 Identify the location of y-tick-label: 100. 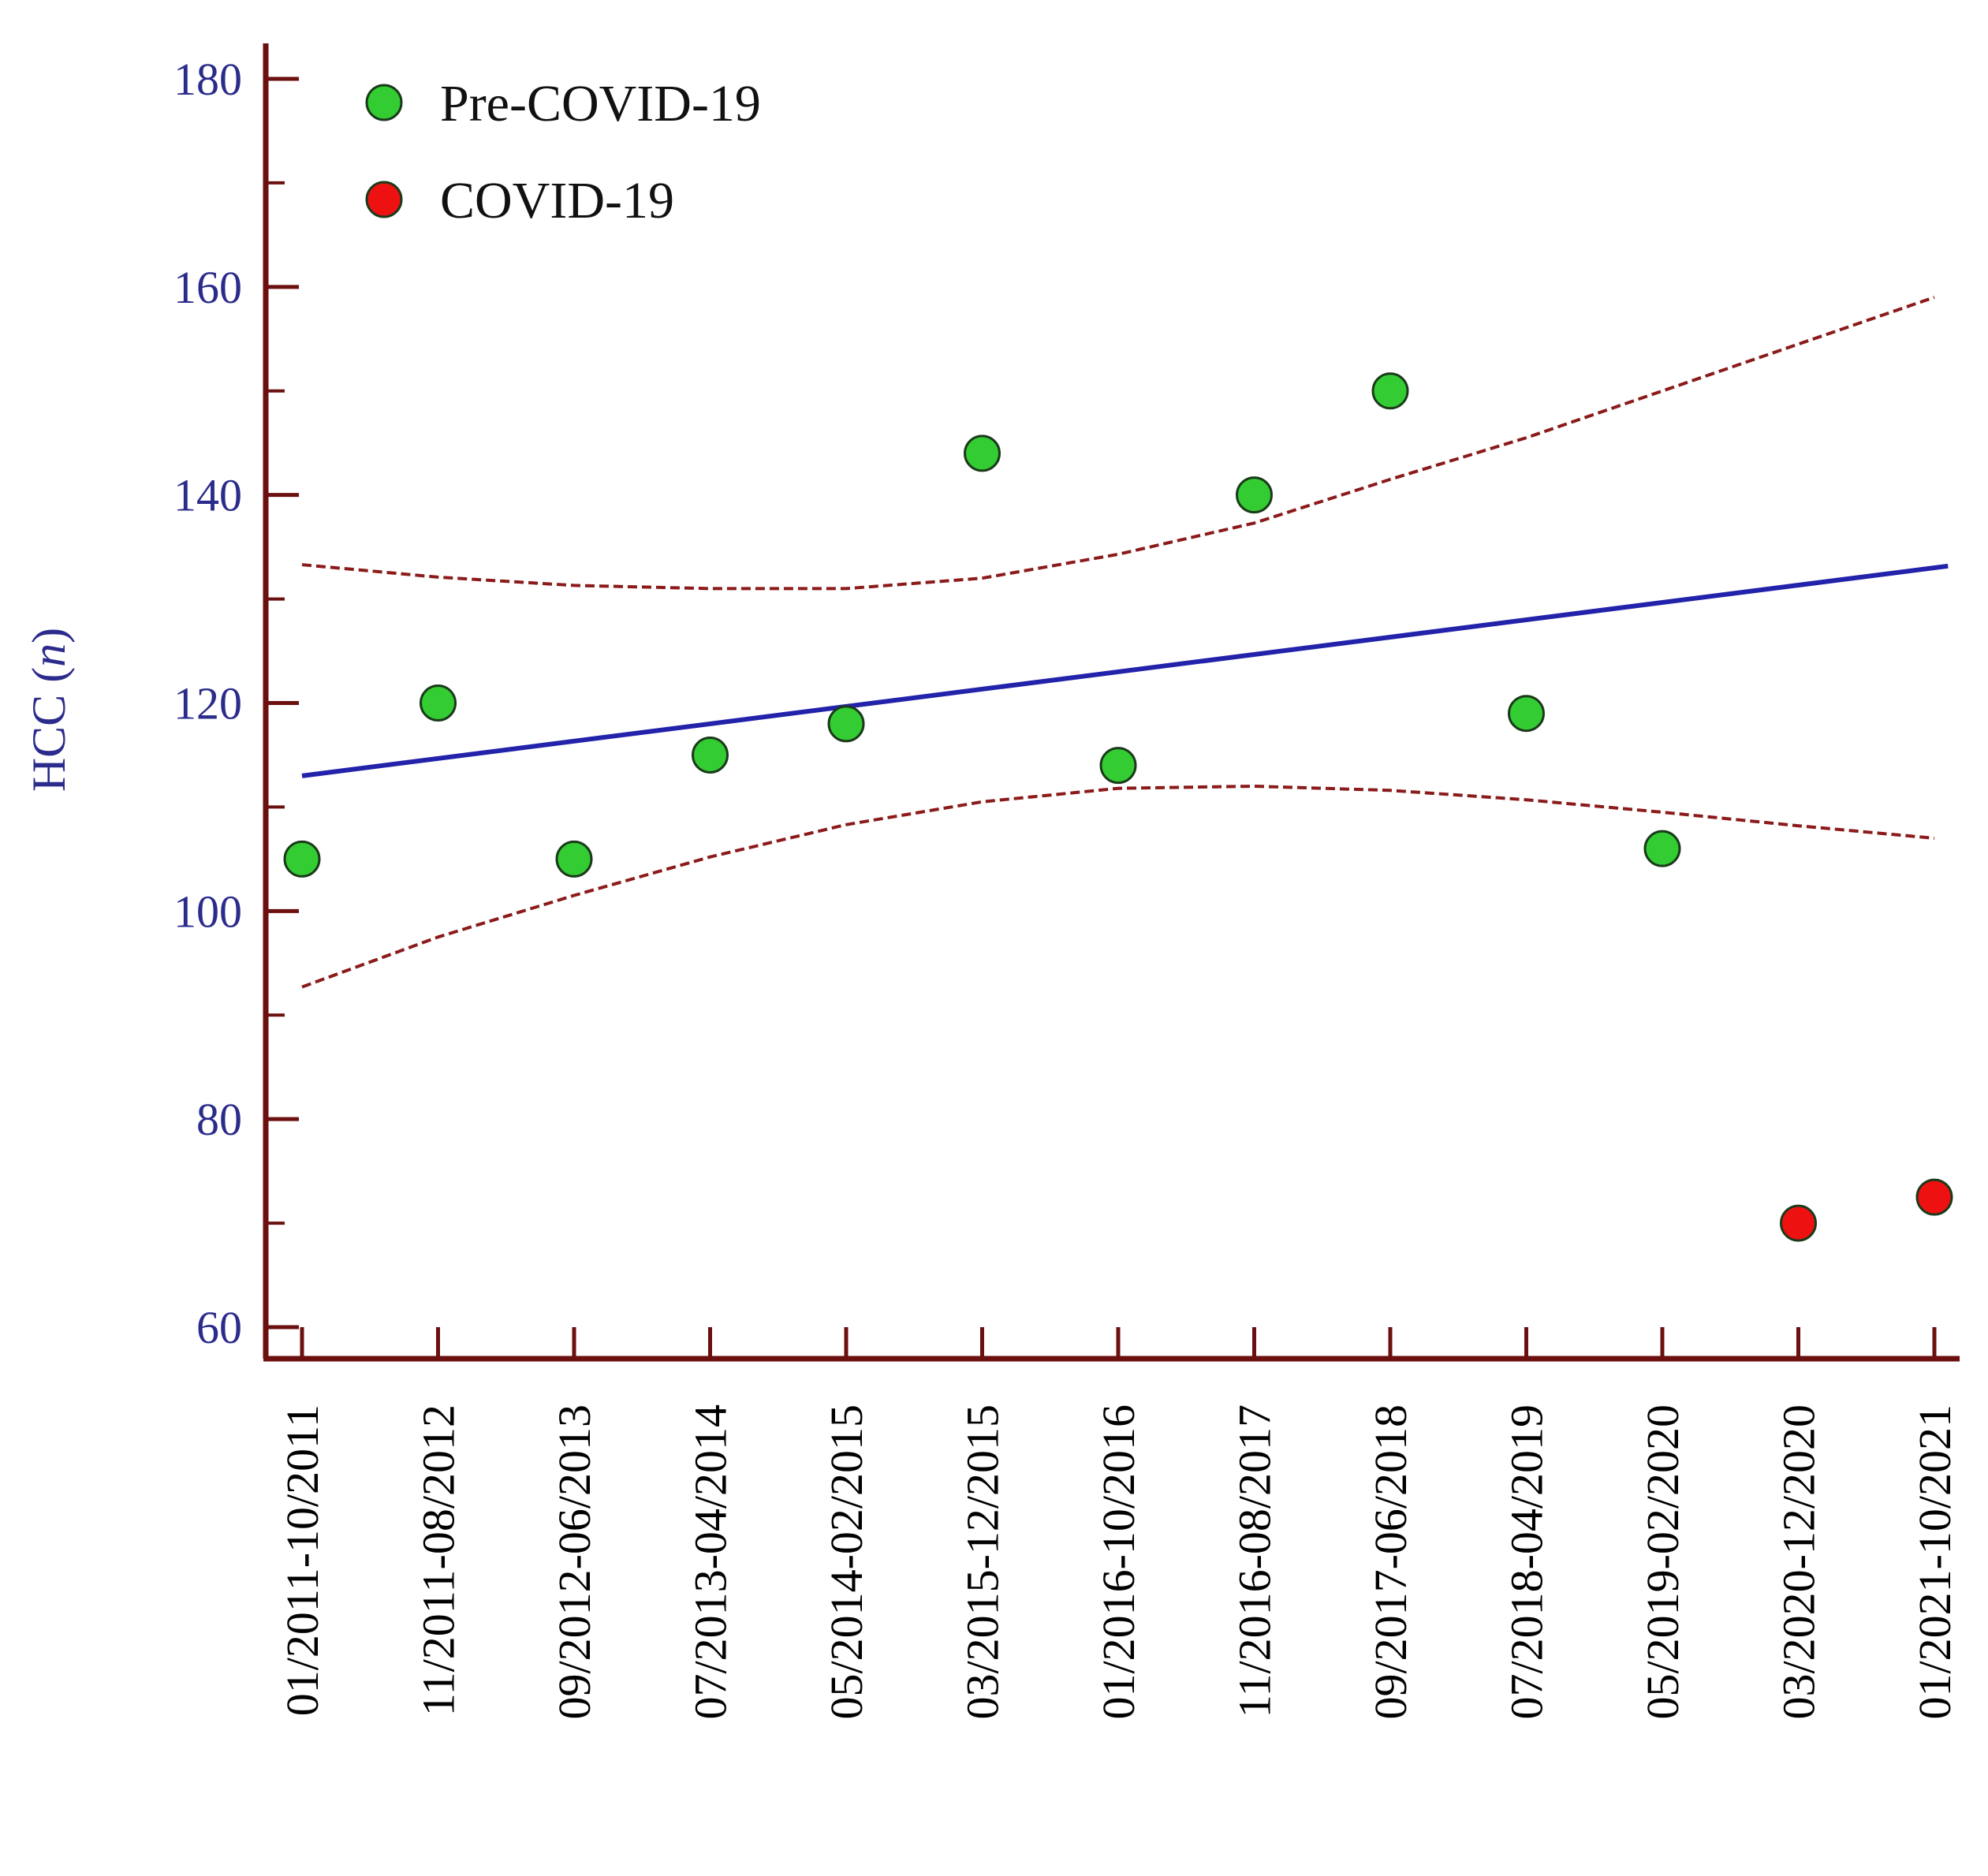
(208, 911).